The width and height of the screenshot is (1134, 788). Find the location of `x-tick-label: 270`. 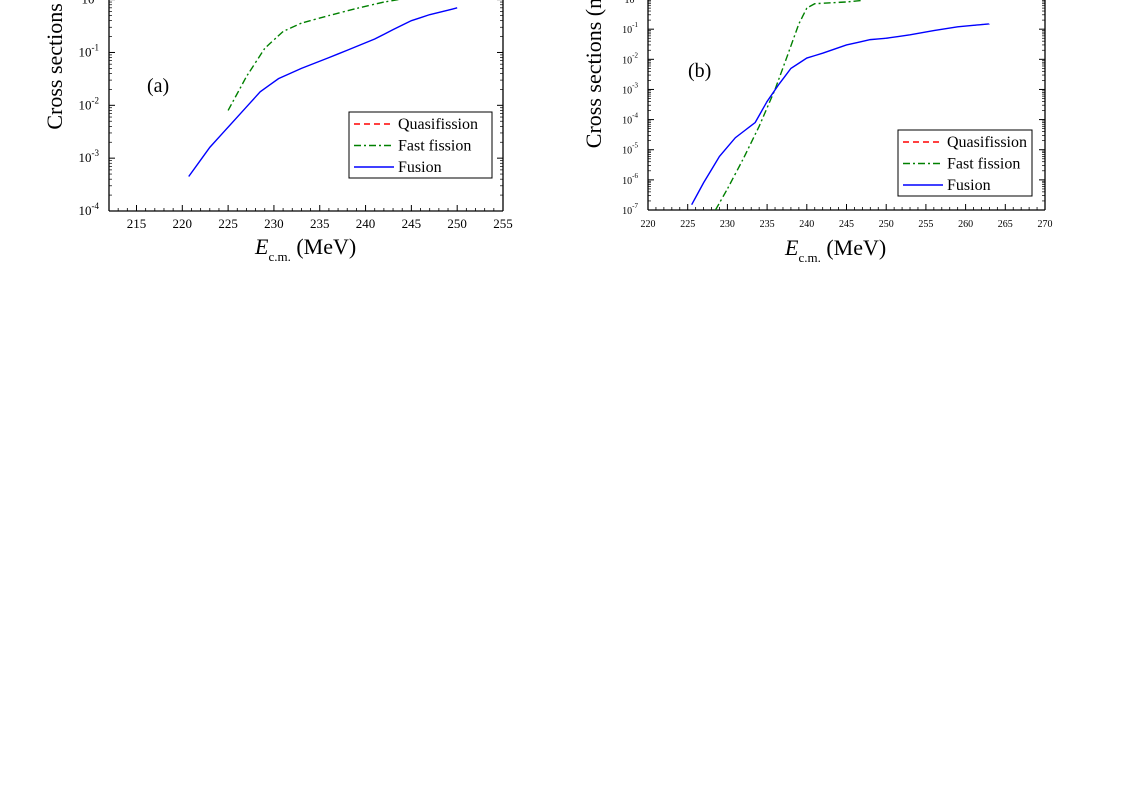

x-tick-label: 270 is located at coordinates (1045, 224).